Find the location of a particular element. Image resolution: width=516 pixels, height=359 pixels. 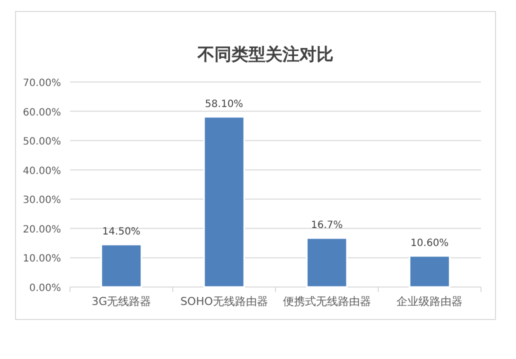

x-tick-label: 3G无线路器 is located at coordinates (122, 301).